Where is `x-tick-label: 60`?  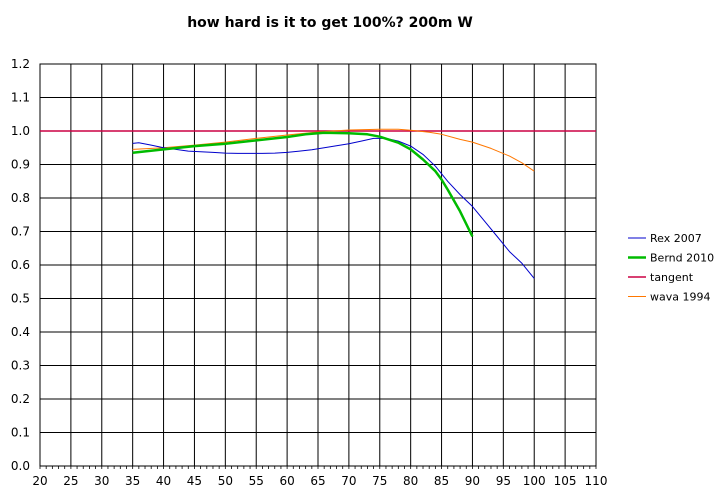 x-tick-label: 60 is located at coordinates (286, 481).